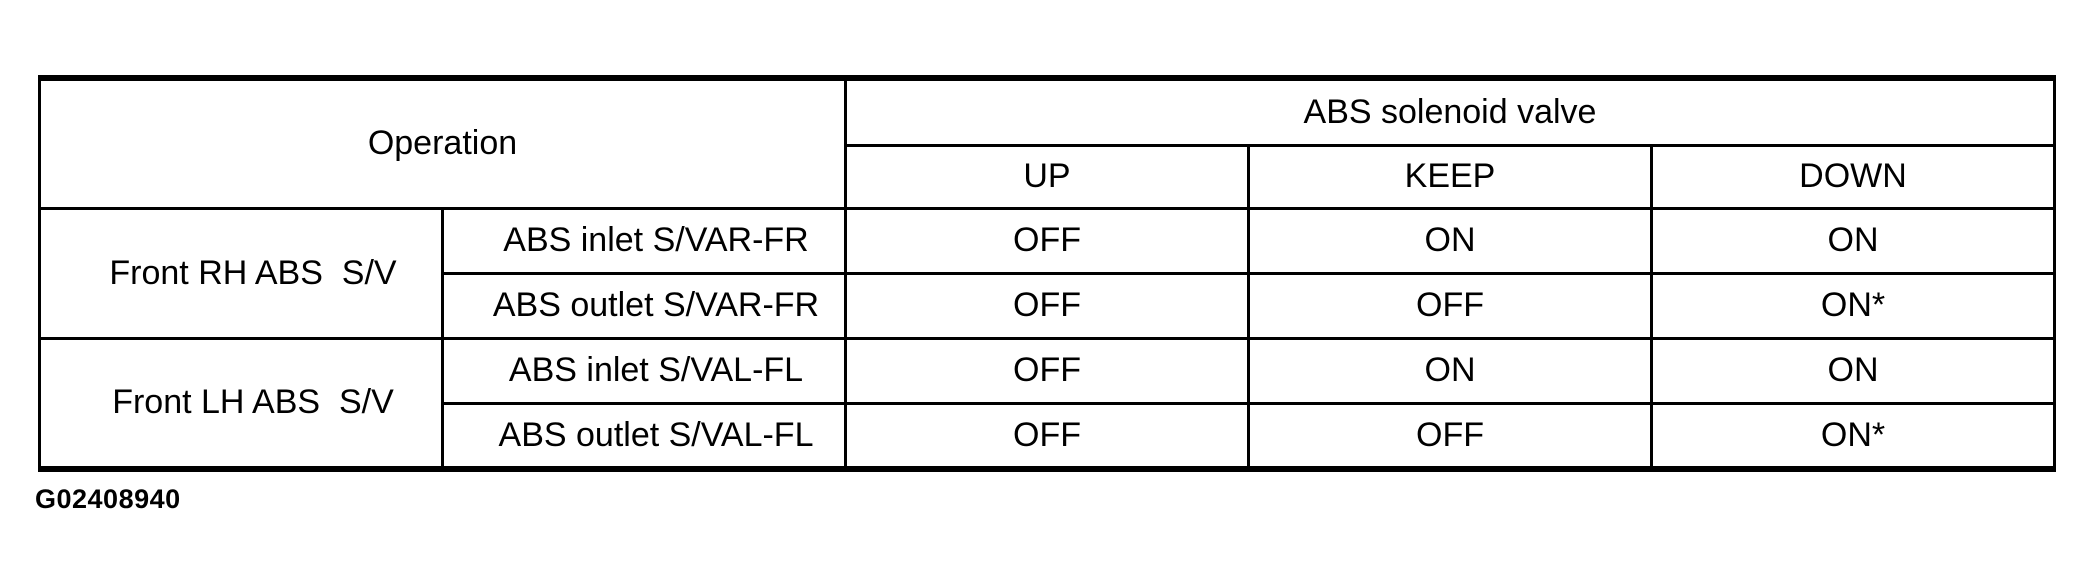 This screenshot has height=587, width=2094. What do you see at coordinates (644, 436) in the screenshot?
I see `valve-label: ABS outlet S/VAL-FL` at bounding box center [644, 436].